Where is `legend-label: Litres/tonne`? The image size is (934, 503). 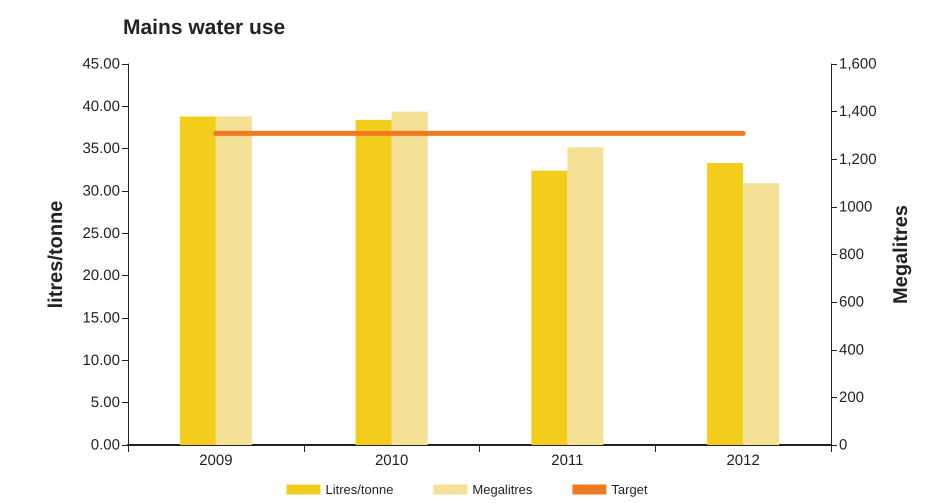
legend-label: Litres/tonne is located at coordinates (359, 489).